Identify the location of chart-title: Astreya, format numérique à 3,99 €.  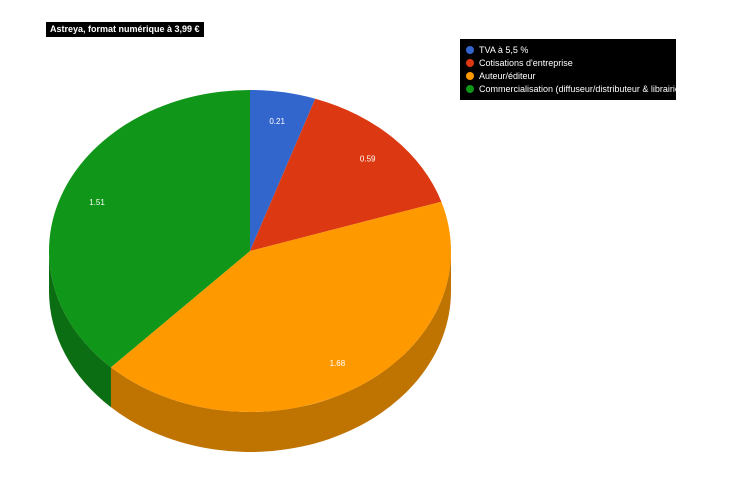
(125, 29).